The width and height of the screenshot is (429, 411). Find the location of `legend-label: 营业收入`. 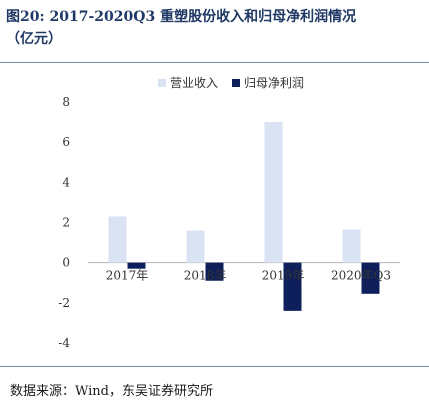

legend-label: 营业收入 is located at coordinates (194, 83).